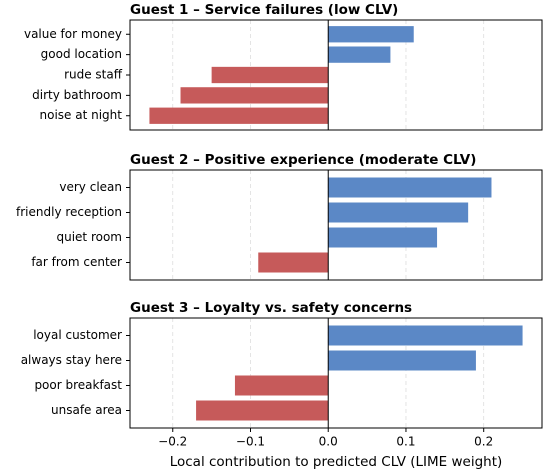 The height and width of the screenshot is (474, 550). Describe the element at coordinates (69, 212) in the screenshot. I see `y-tick-label: friendly reception` at that location.